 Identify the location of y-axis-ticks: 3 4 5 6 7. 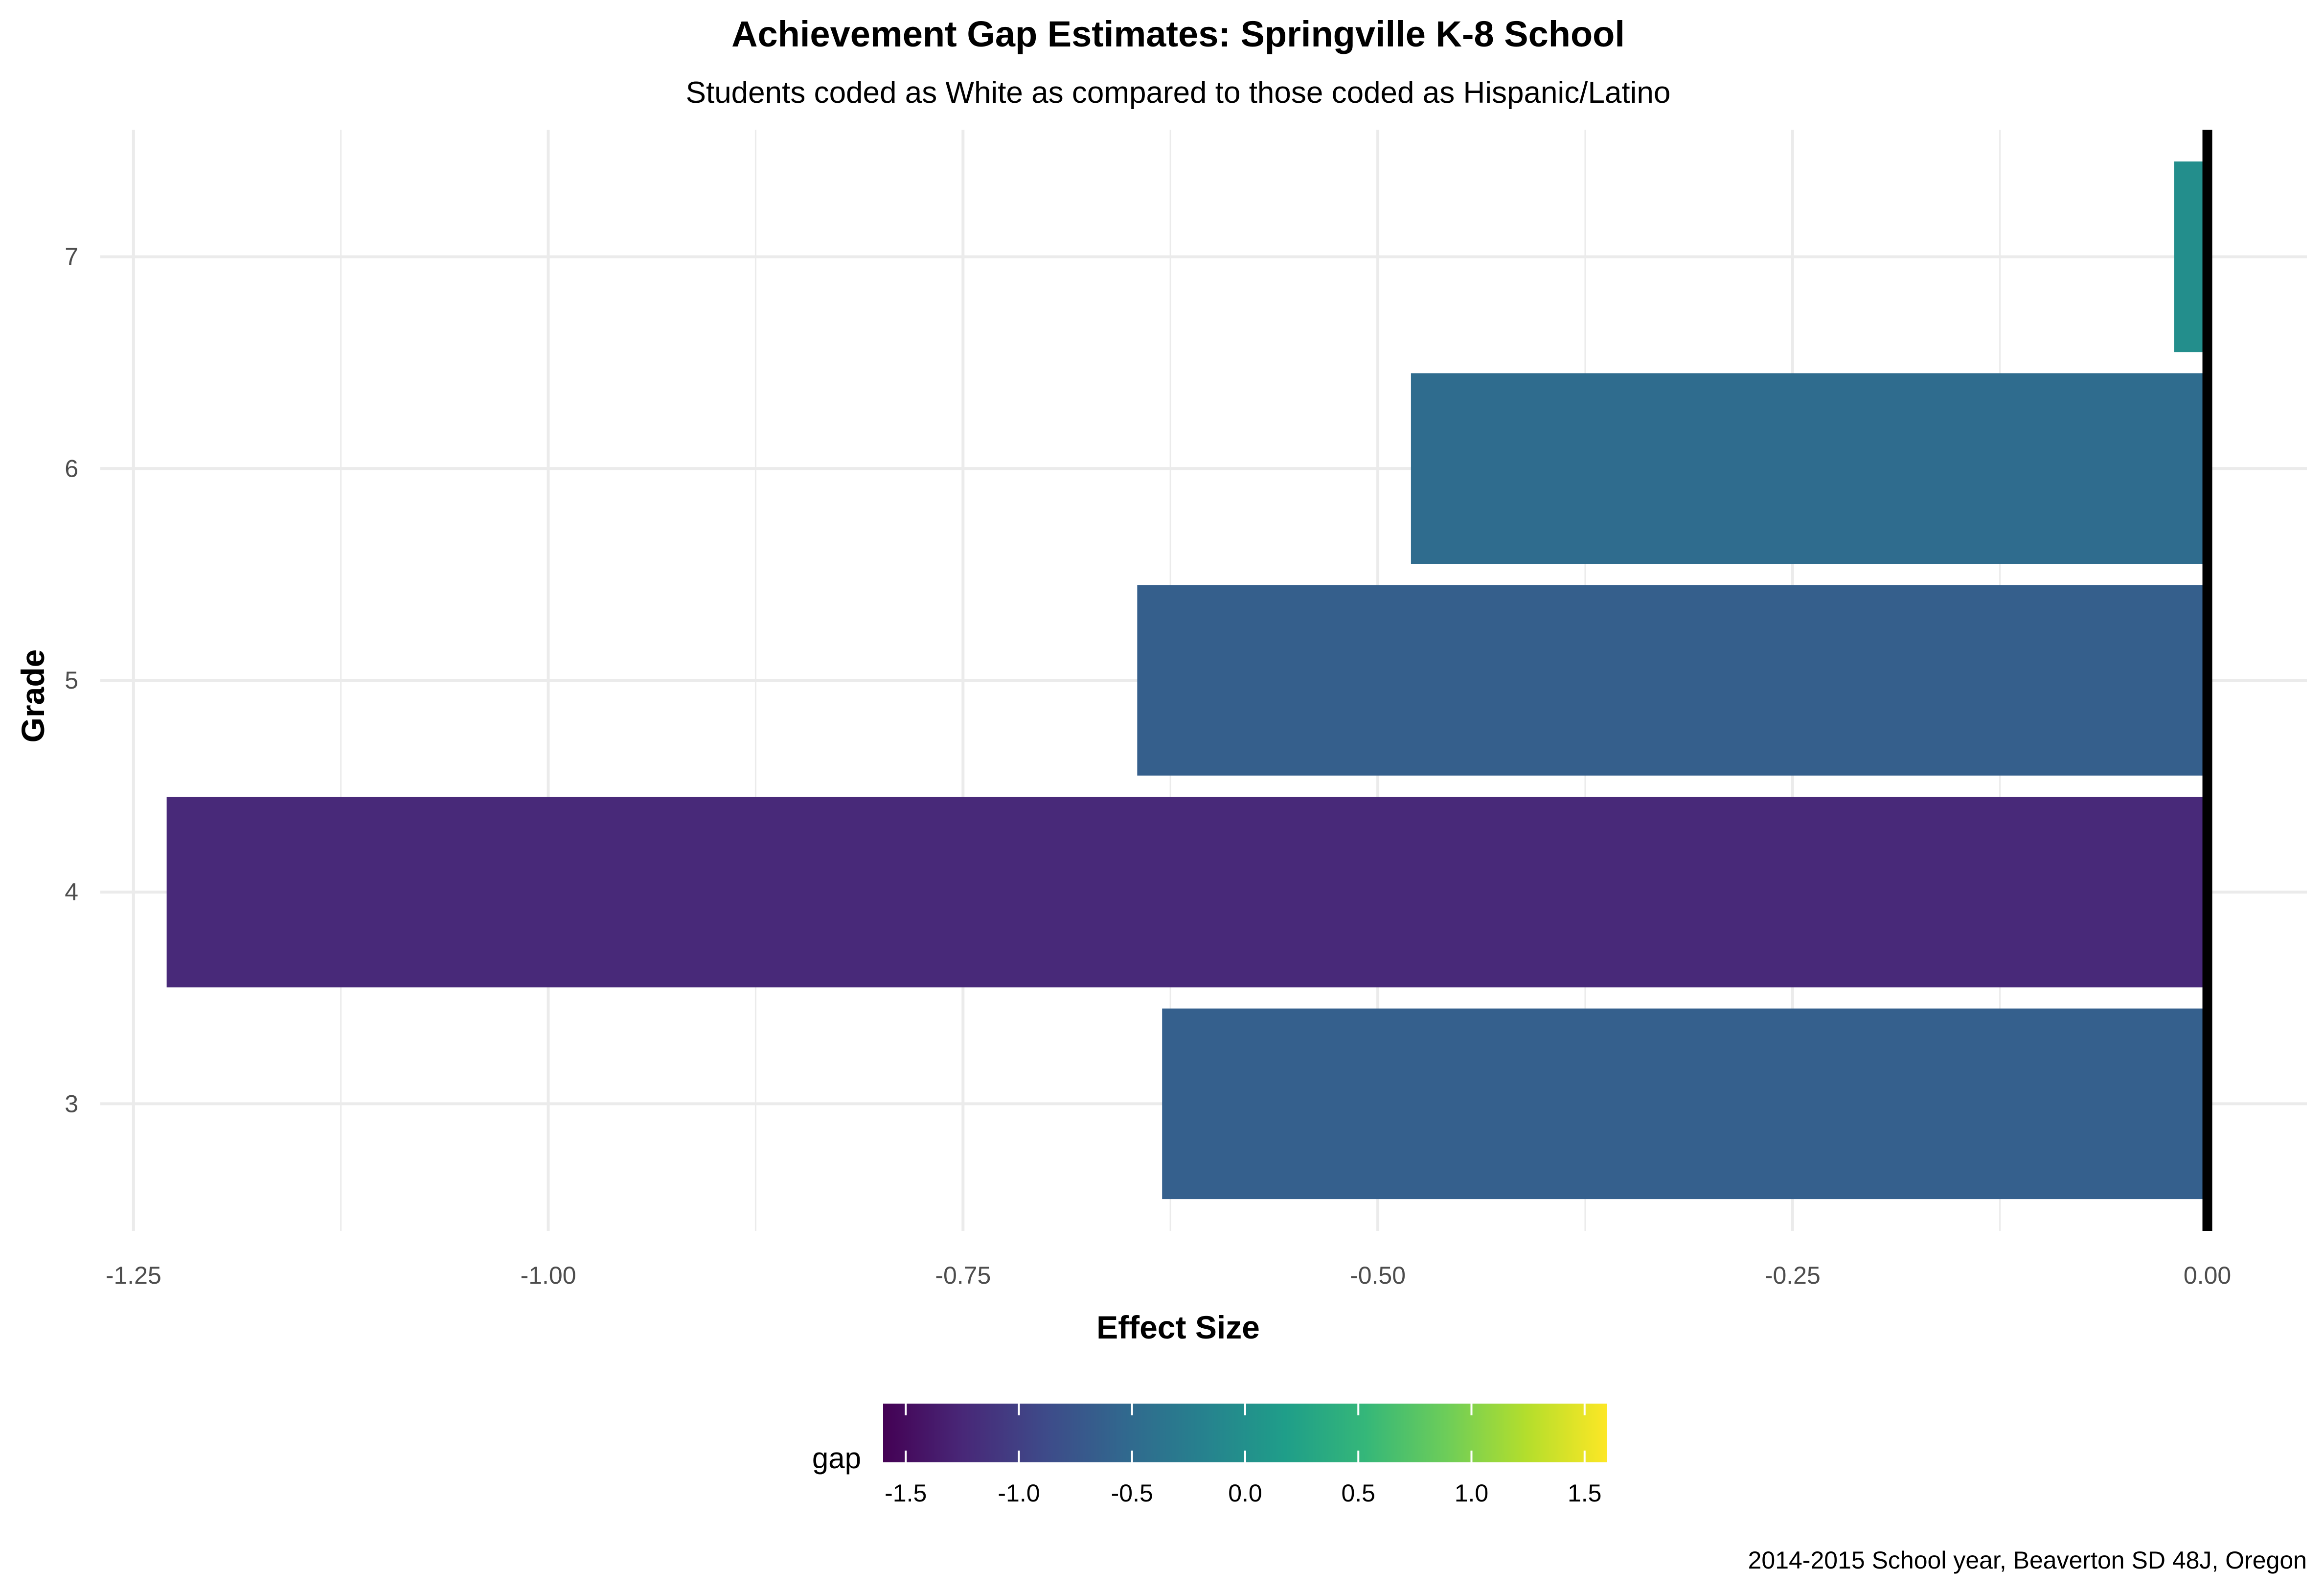
(71, 680).